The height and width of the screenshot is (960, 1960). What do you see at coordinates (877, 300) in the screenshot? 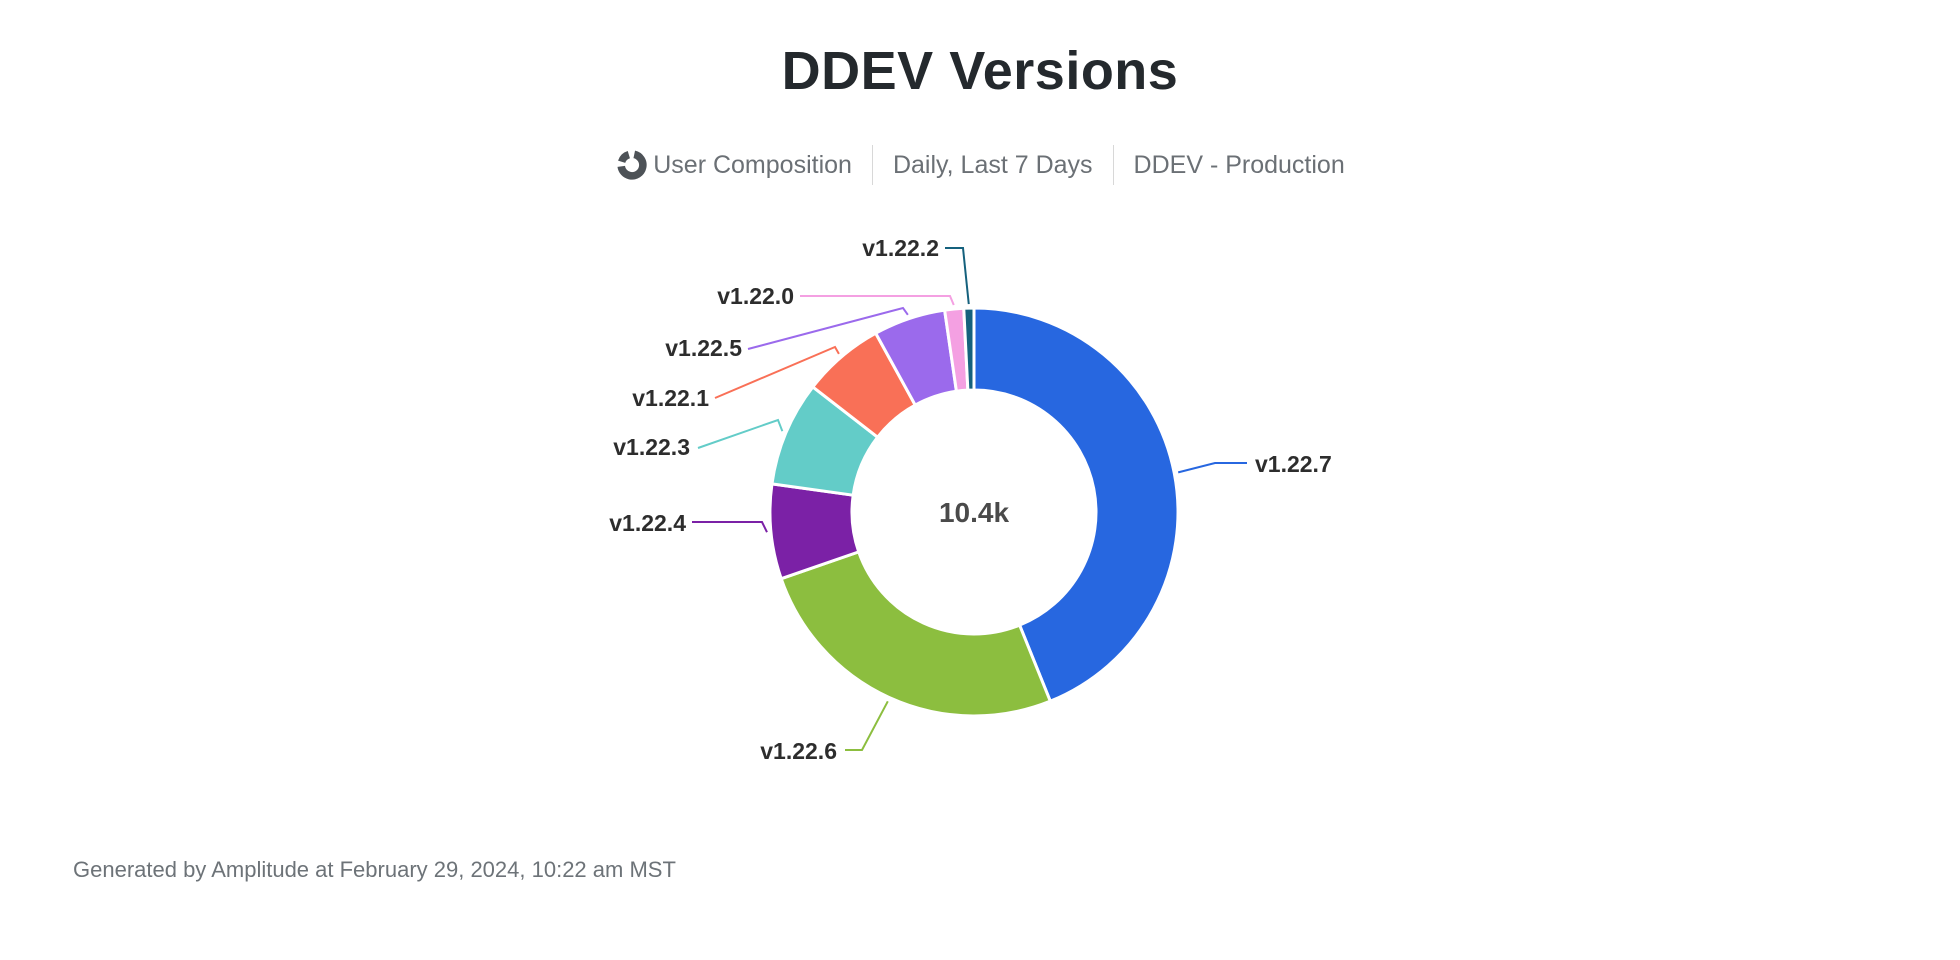
I see `callout-line-v1.22.0` at bounding box center [877, 300].